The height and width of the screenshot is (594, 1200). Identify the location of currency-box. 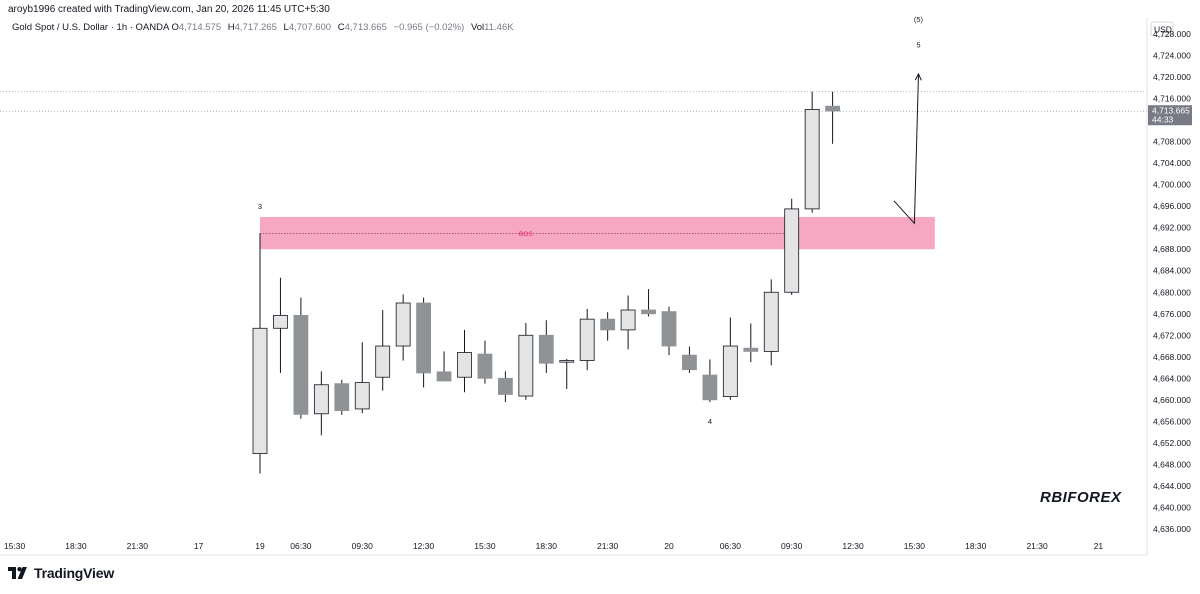
(1162, 29).